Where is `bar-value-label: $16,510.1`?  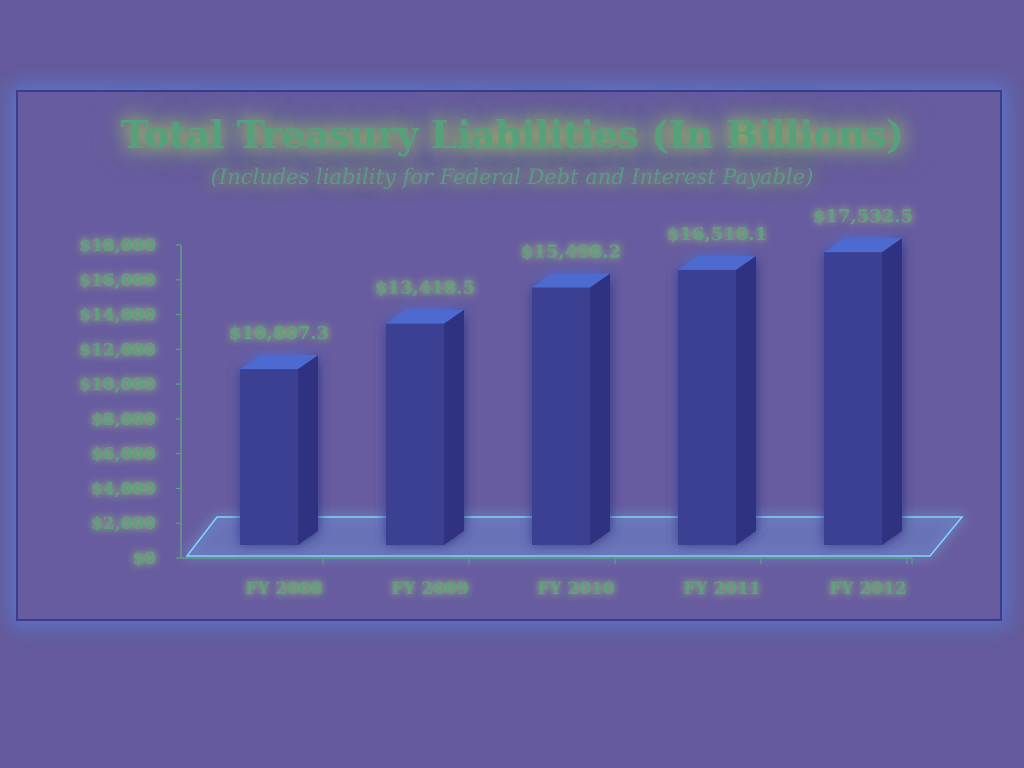 bar-value-label: $16,510.1 is located at coordinates (717, 234).